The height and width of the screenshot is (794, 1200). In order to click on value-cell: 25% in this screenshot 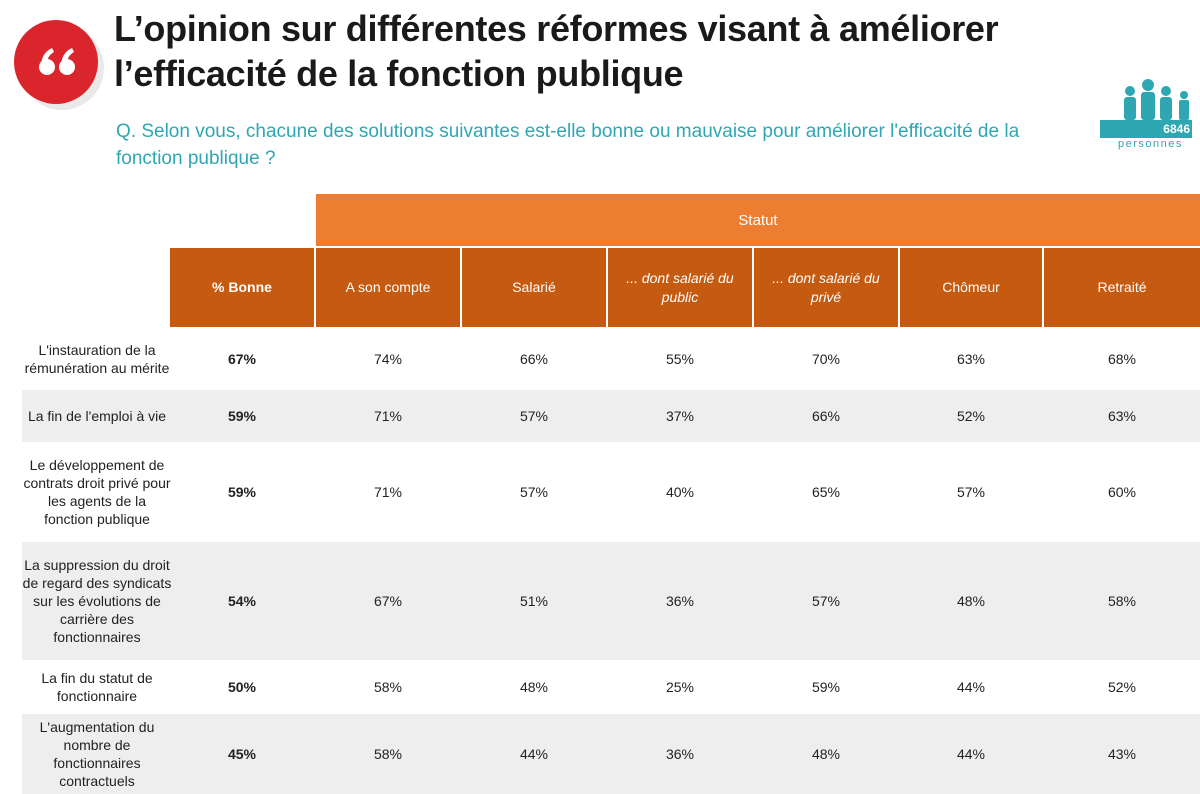, I will do `click(680, 687)`.